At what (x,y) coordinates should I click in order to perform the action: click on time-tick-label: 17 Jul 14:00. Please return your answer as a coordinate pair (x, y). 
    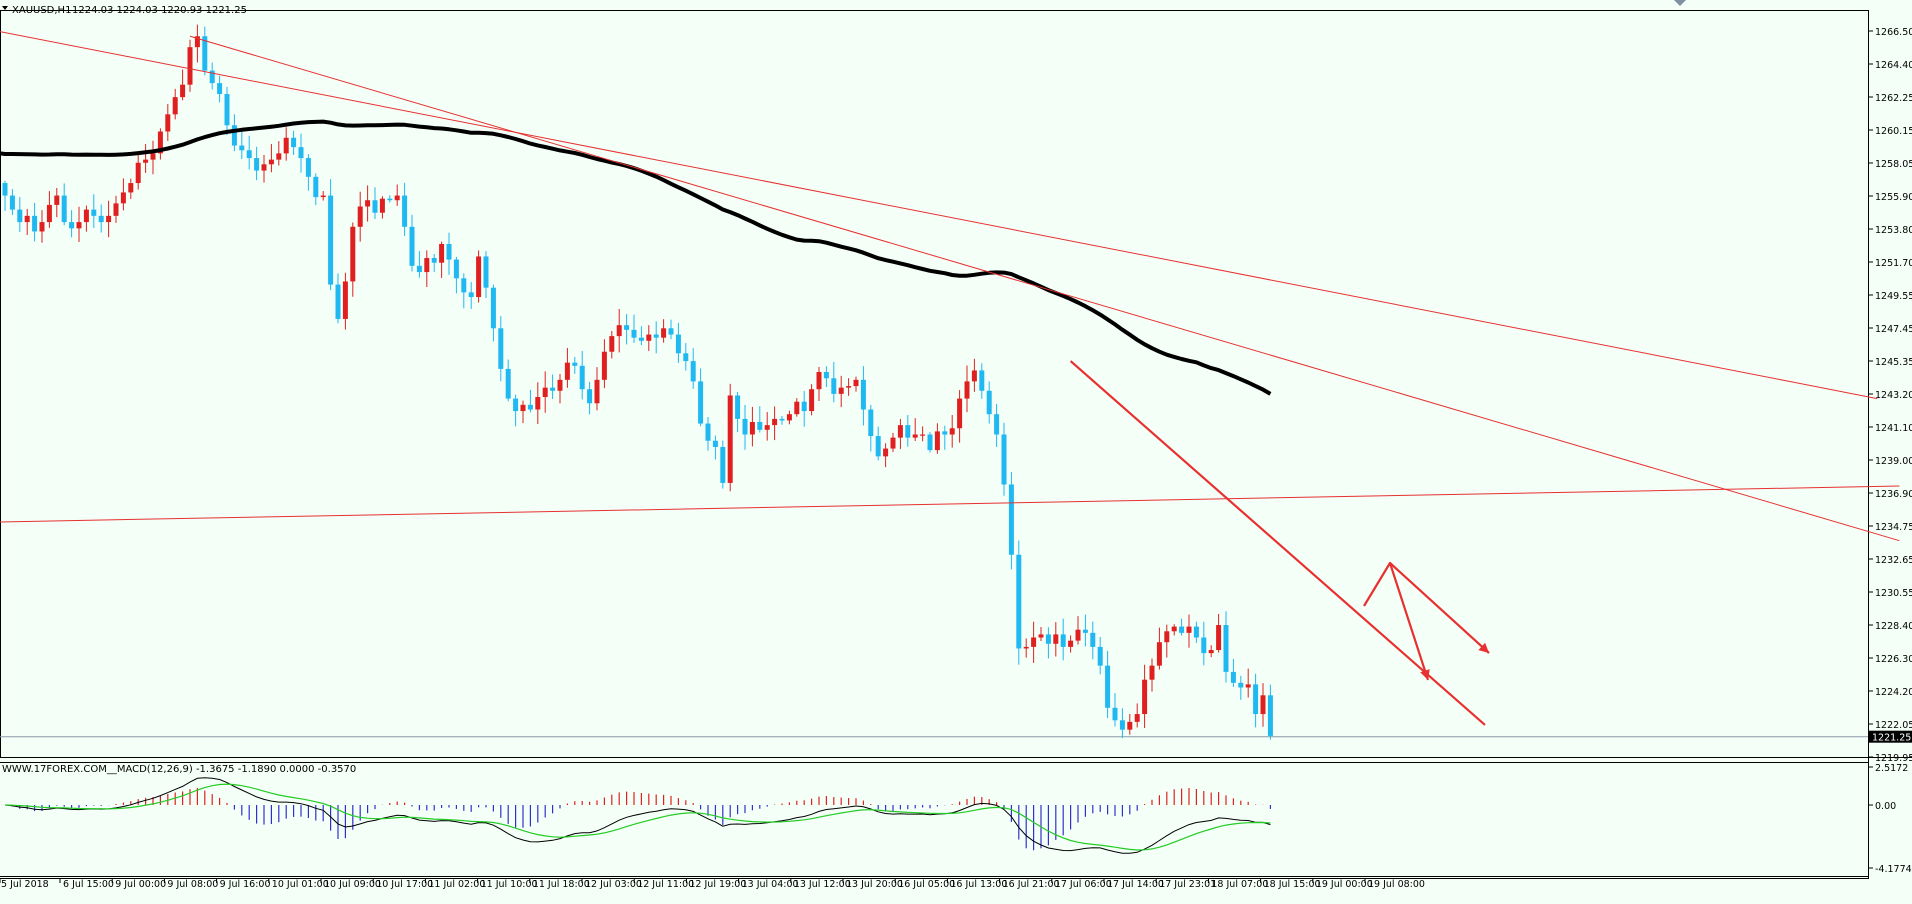
    Looking at the image, I should click on (1135, 884).